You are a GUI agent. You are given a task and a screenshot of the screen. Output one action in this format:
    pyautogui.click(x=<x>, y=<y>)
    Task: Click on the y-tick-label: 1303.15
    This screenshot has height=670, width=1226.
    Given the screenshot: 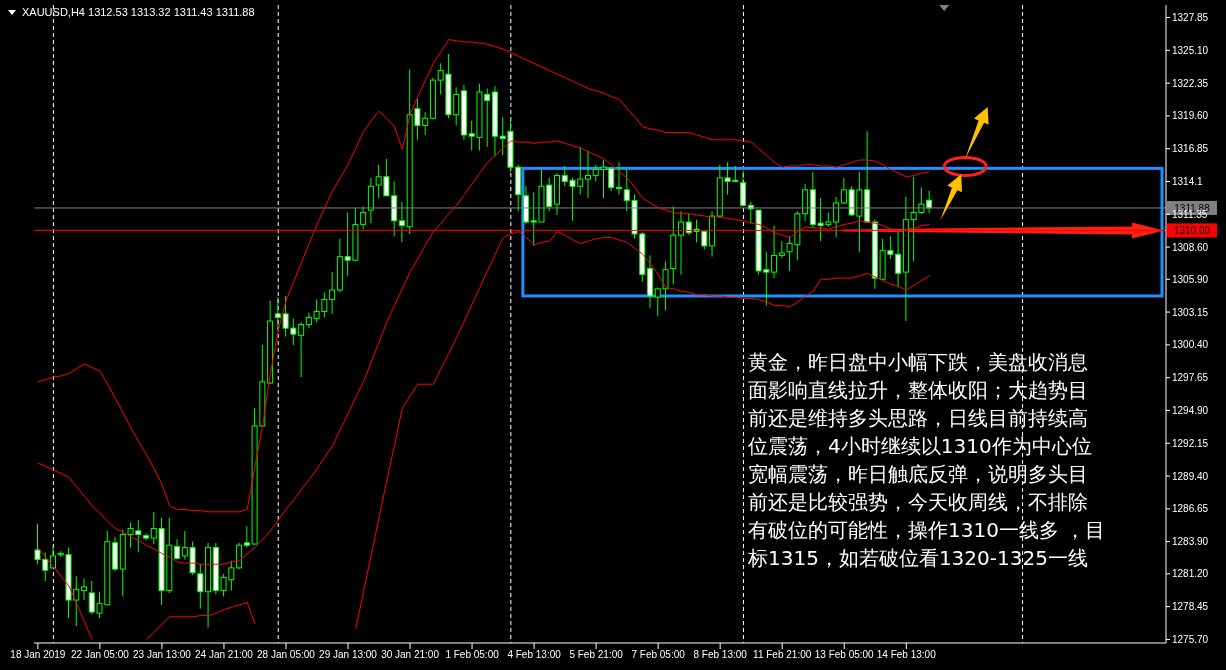 What is the action you would take?
    pyautogui.click(x=1190, y=312)
    